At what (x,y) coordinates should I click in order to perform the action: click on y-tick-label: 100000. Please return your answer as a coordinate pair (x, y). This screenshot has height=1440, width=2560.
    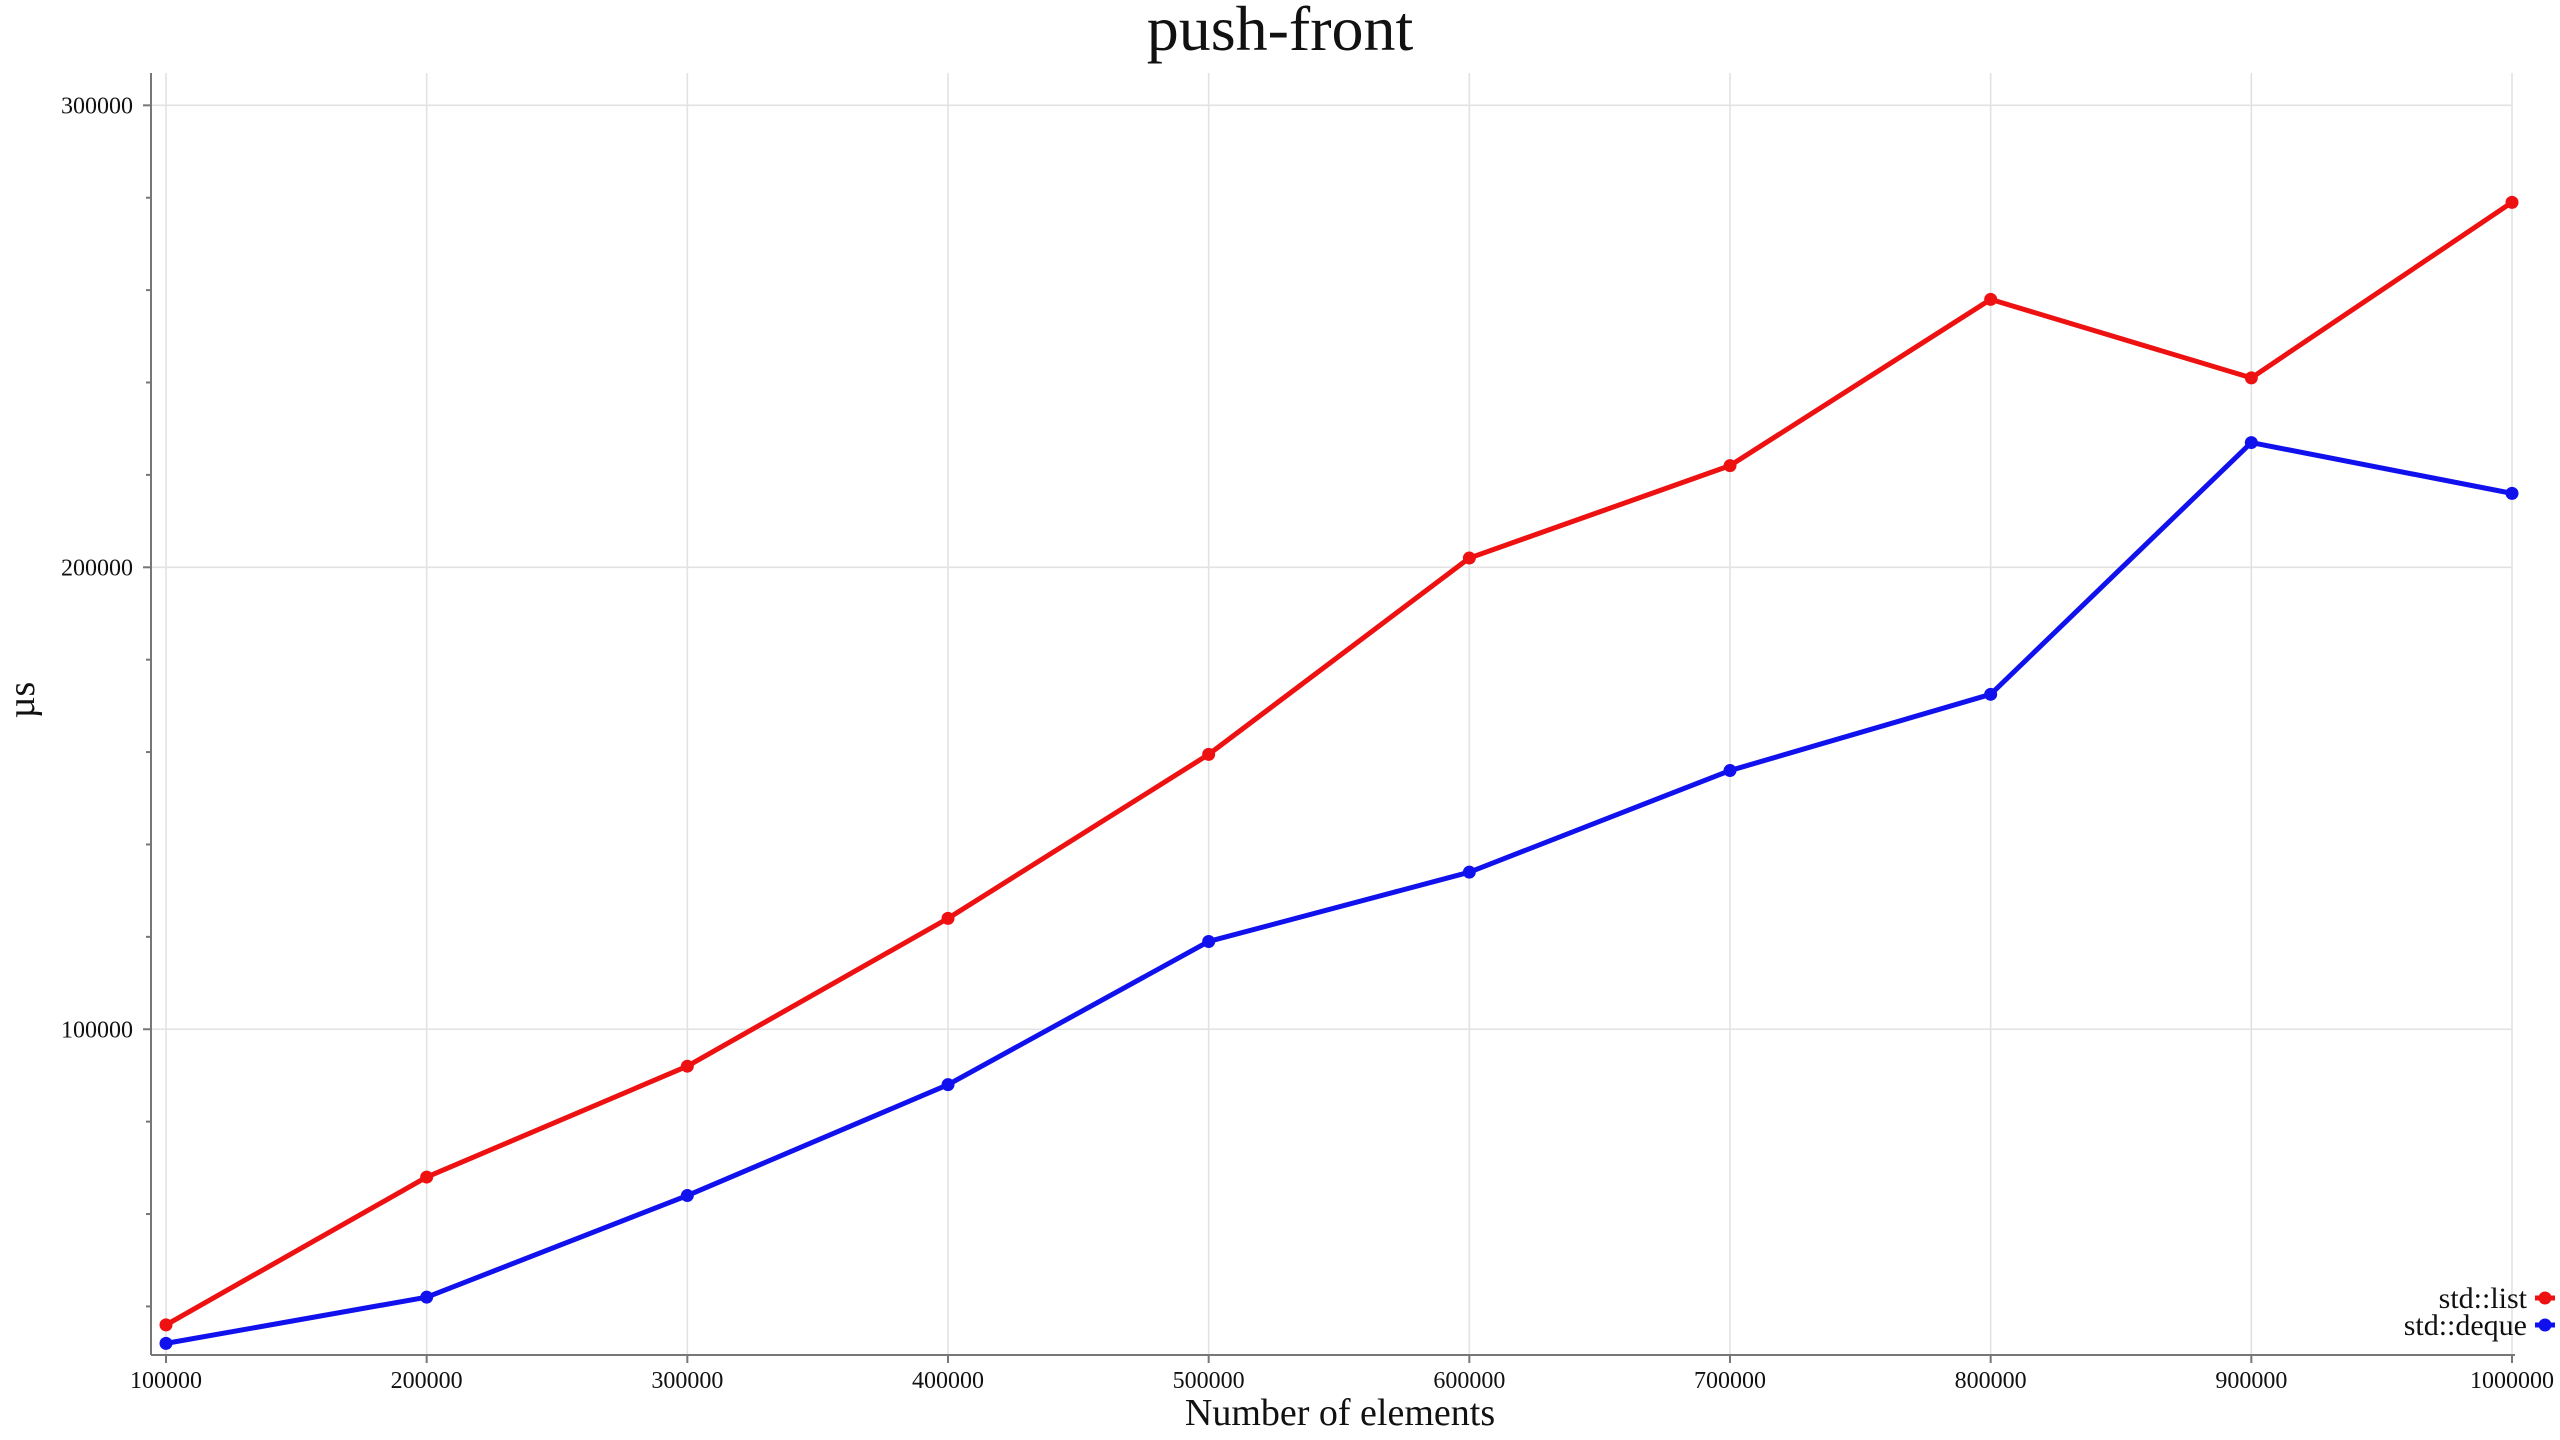
    Looking at the image, I should click on (97, 1030).